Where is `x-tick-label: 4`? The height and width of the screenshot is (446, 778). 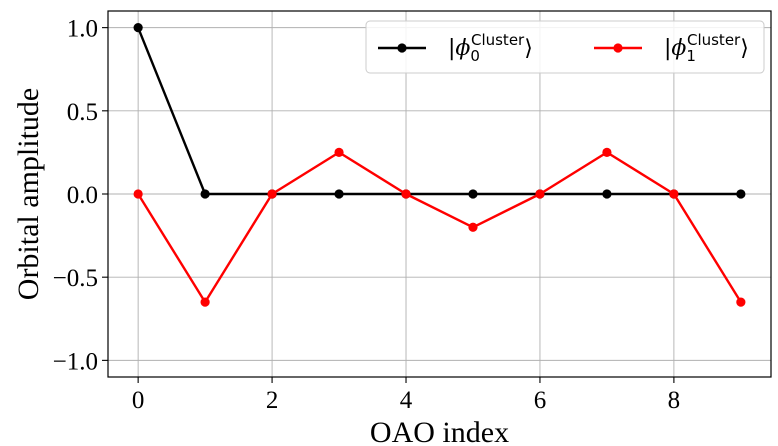 x-tick-label: 4 is located at coordinates (406, 400).